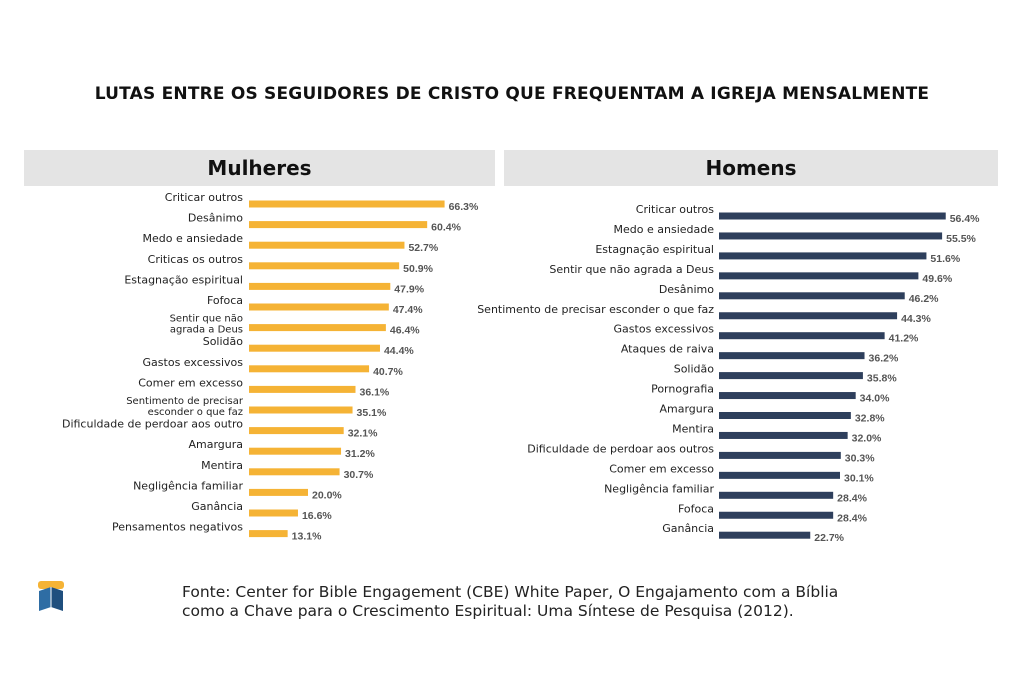 The width and height of the screenshot is (1024, 683). Describe the element at coordinates (399, 351) in the screenshot. I see `women-value-label: 44.4%` at that location.